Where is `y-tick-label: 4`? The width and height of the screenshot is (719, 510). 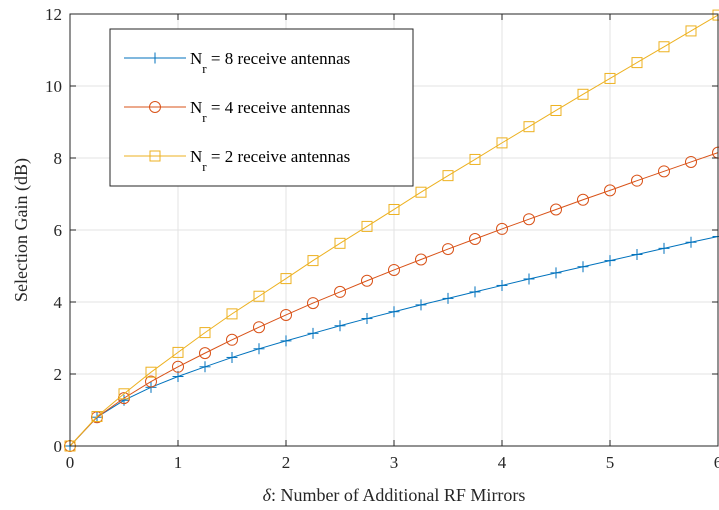 y-tick-label: 4 is located at coordinates (58, 302).